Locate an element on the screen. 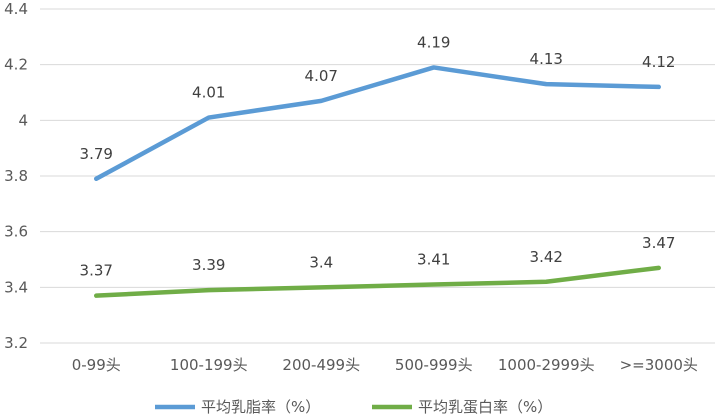 The image size is (719, 418). data-label: 3.42 is located at coordinates (546, 257).